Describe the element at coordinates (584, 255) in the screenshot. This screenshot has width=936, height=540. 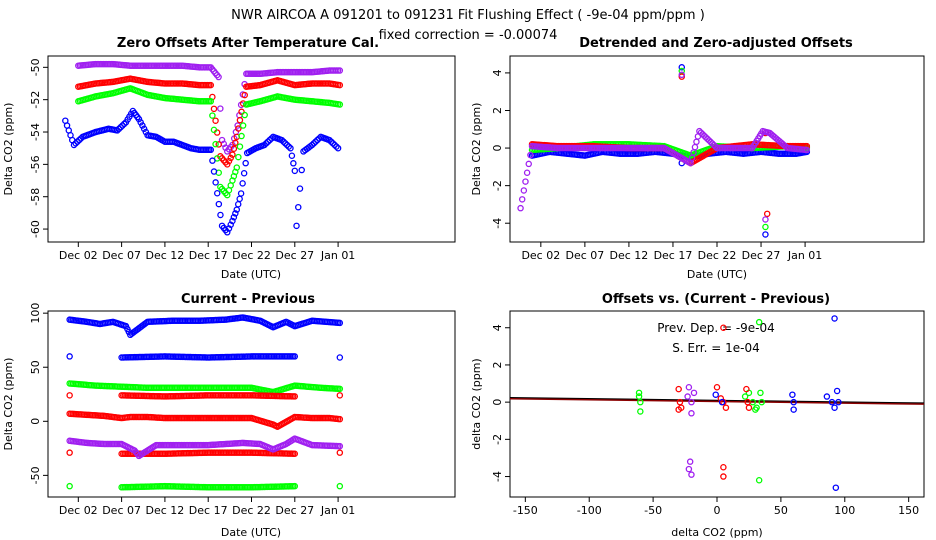
I see `x-tick-label: Dec 07` at that location.